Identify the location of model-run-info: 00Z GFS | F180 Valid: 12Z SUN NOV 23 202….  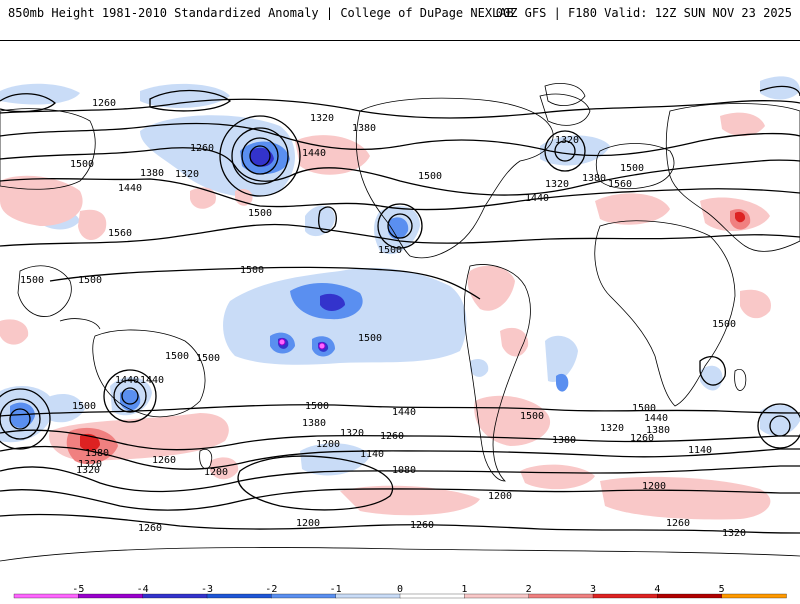
(643, 13).